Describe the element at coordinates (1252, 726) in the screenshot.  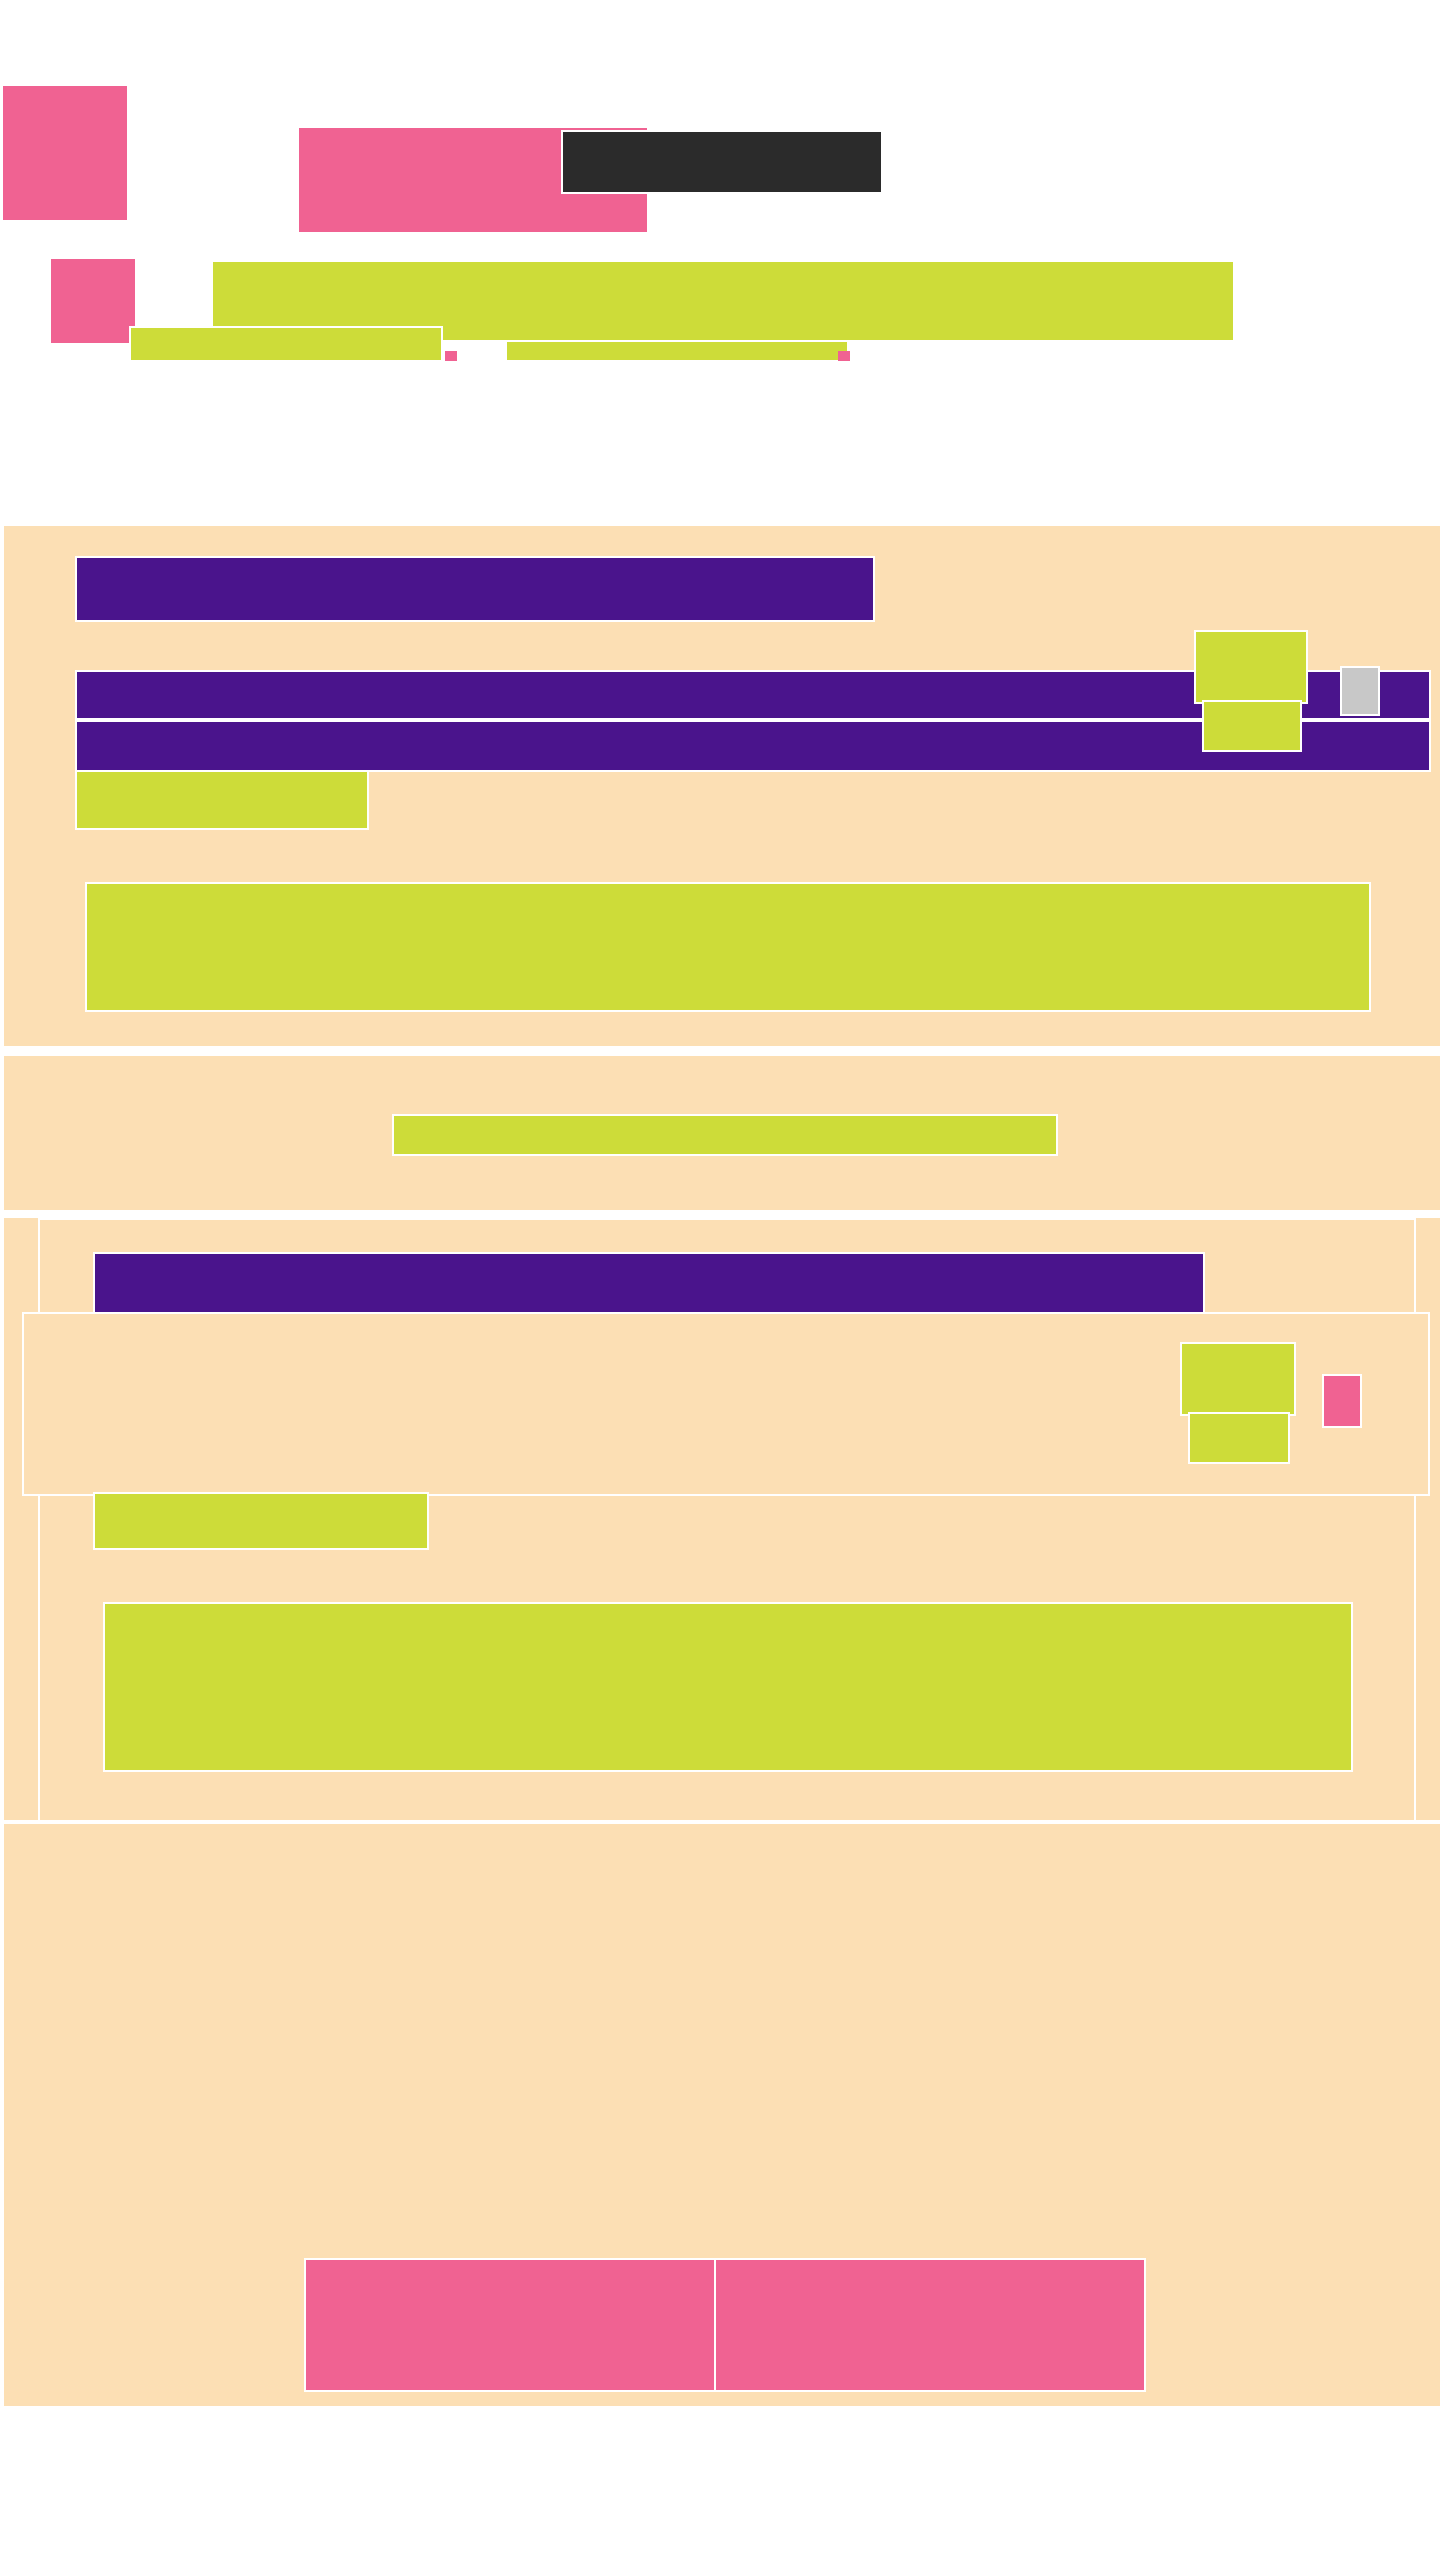
I see `panel-1-badge-bottom` at that location.